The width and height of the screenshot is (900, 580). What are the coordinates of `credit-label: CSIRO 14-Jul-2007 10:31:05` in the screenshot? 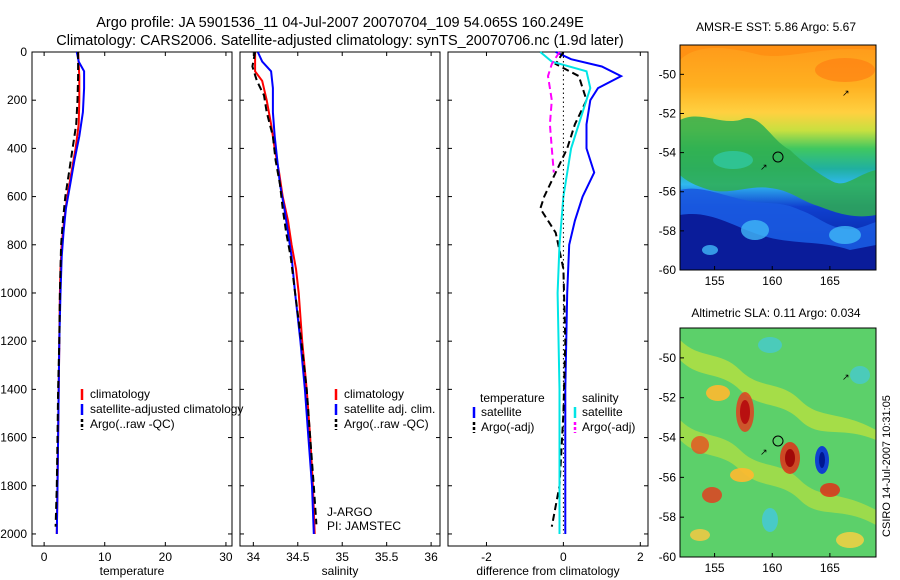 It's located at (887, 466).